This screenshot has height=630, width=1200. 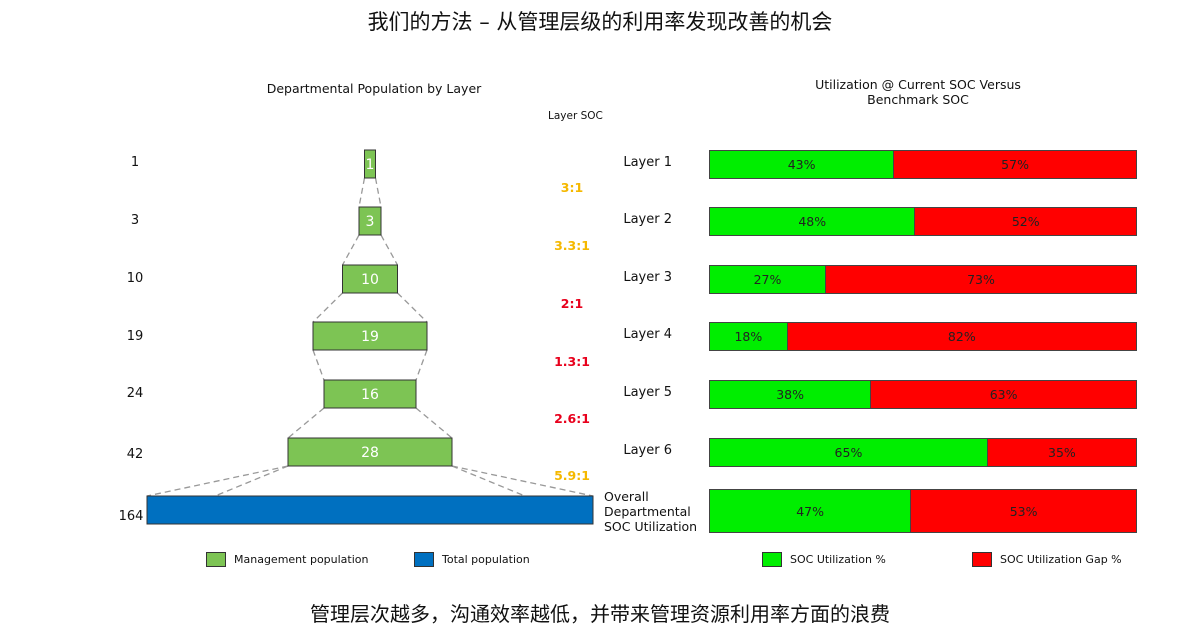 What do you see at coordinates (370, 510) in the screenshot?
I see `total-population-bar` at bounding box center [370, 510].